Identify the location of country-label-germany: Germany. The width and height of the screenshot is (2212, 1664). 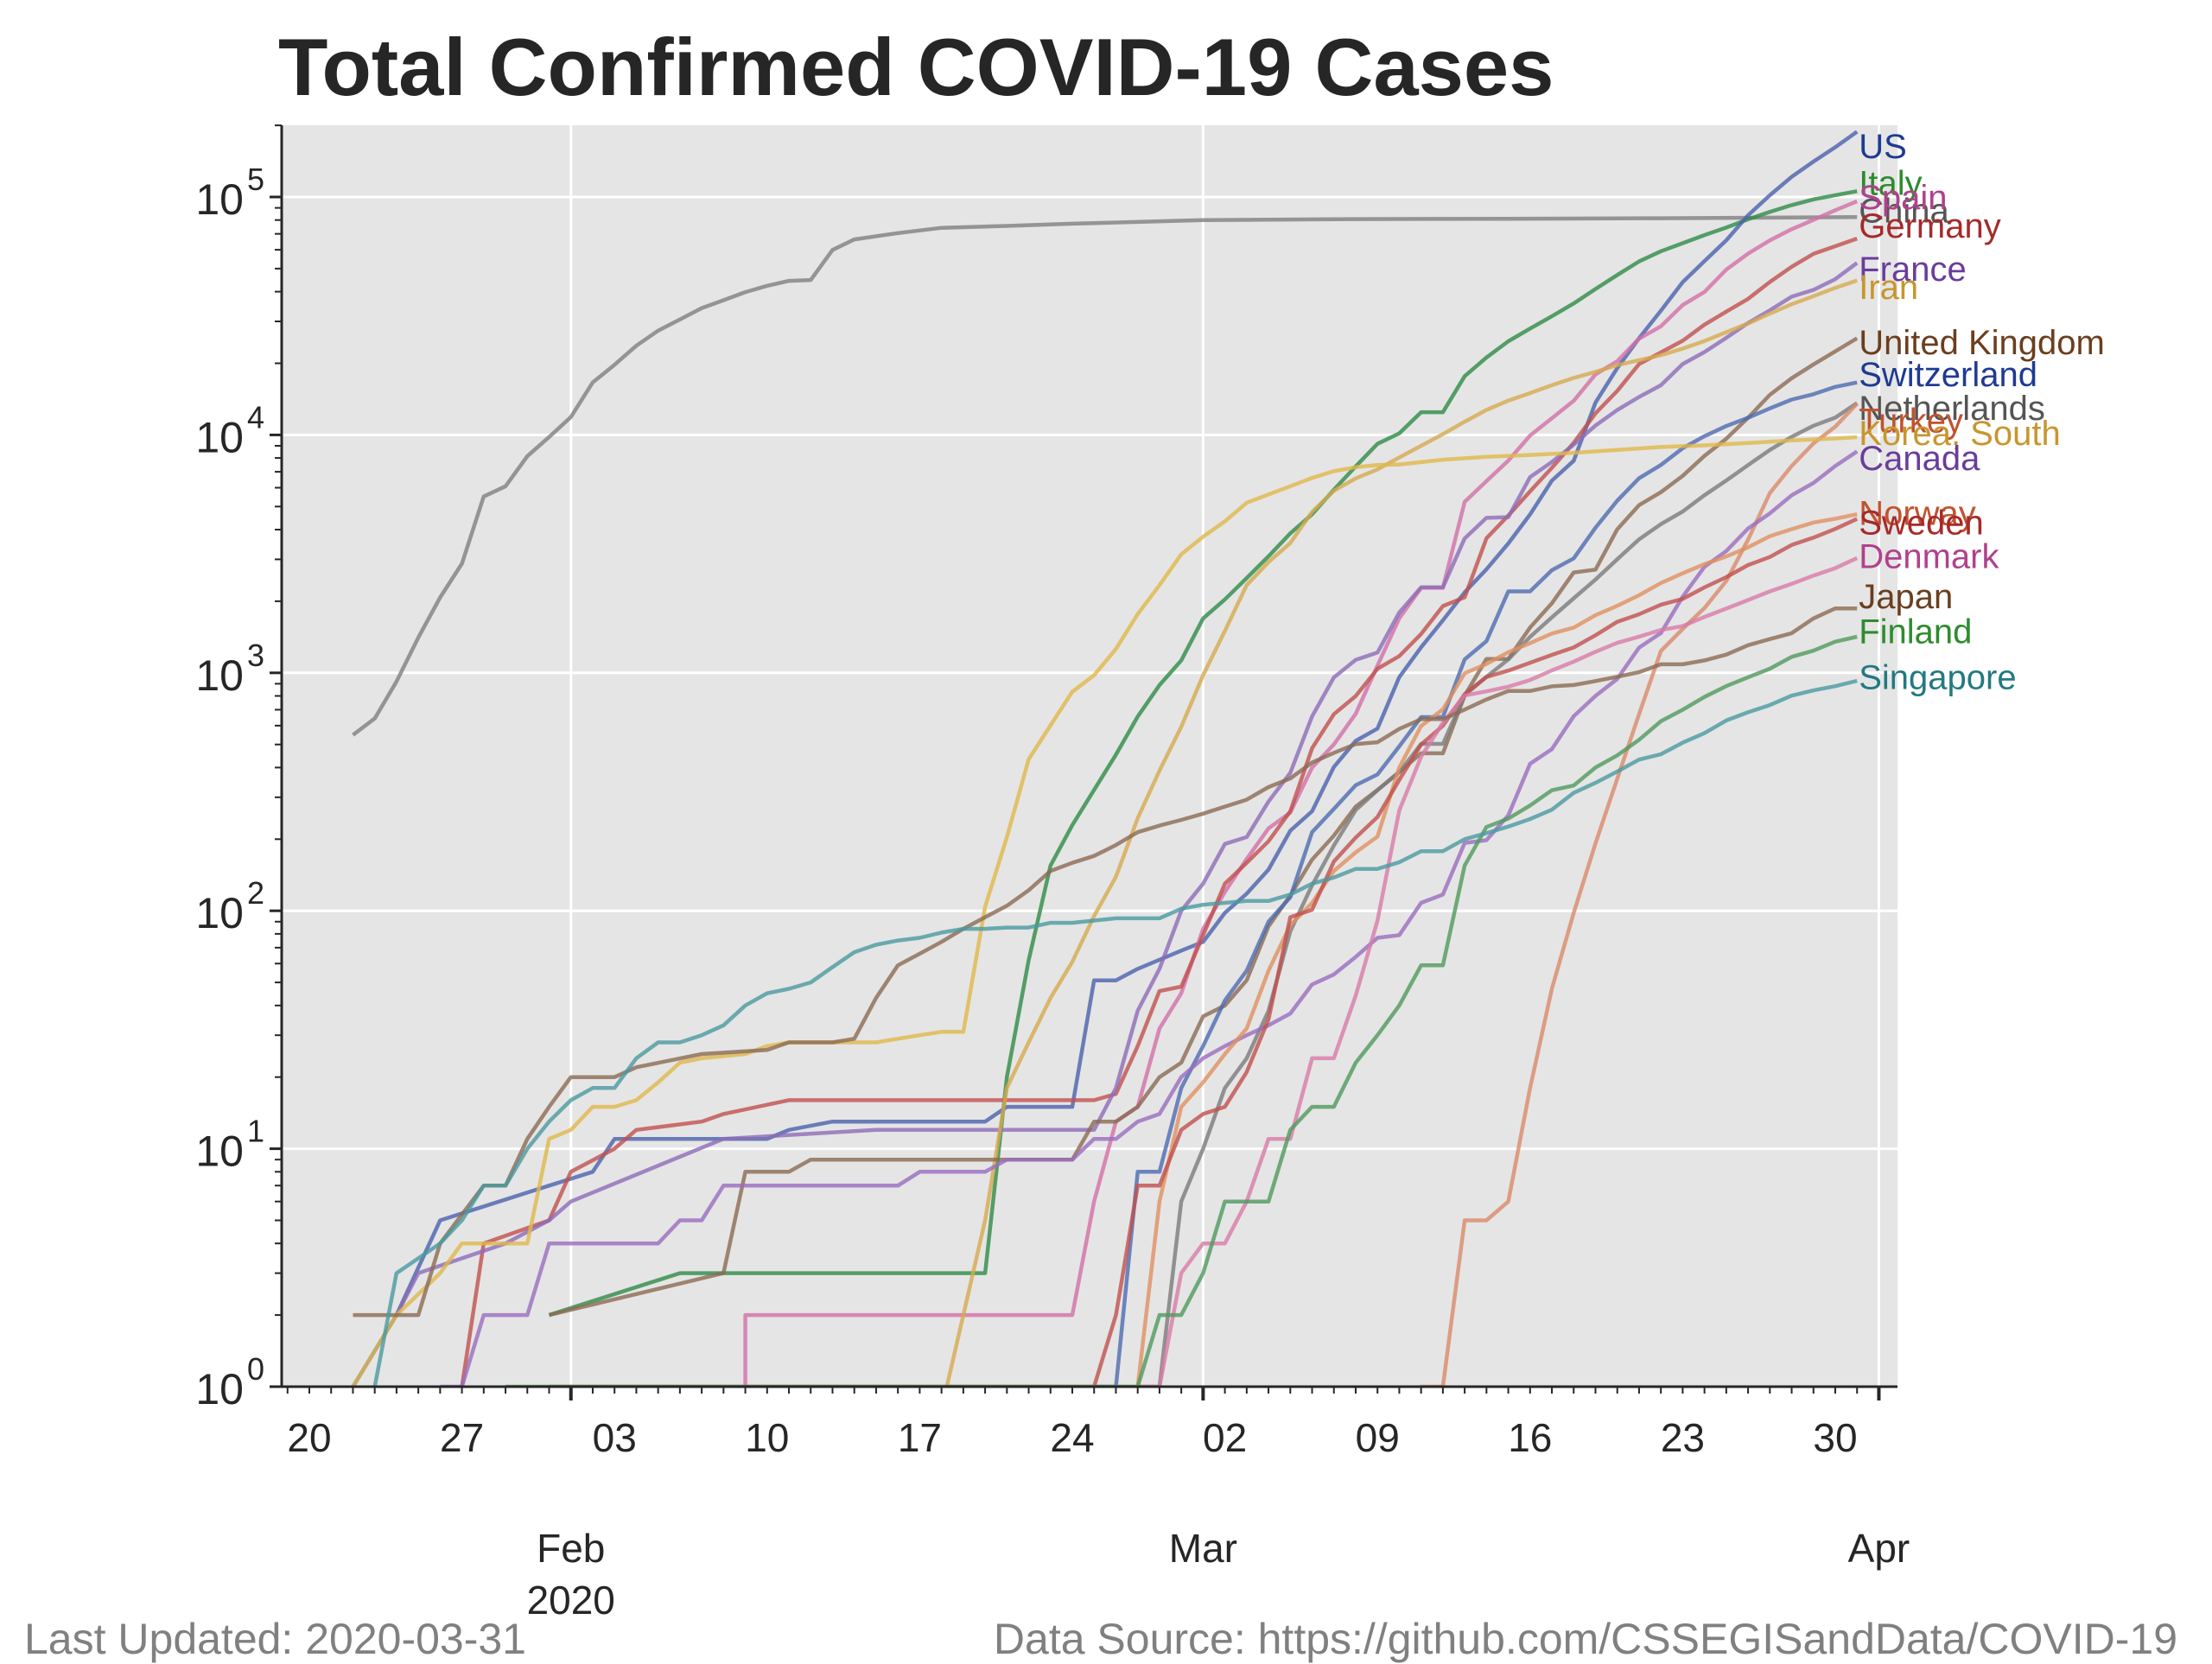
(1930, 226).